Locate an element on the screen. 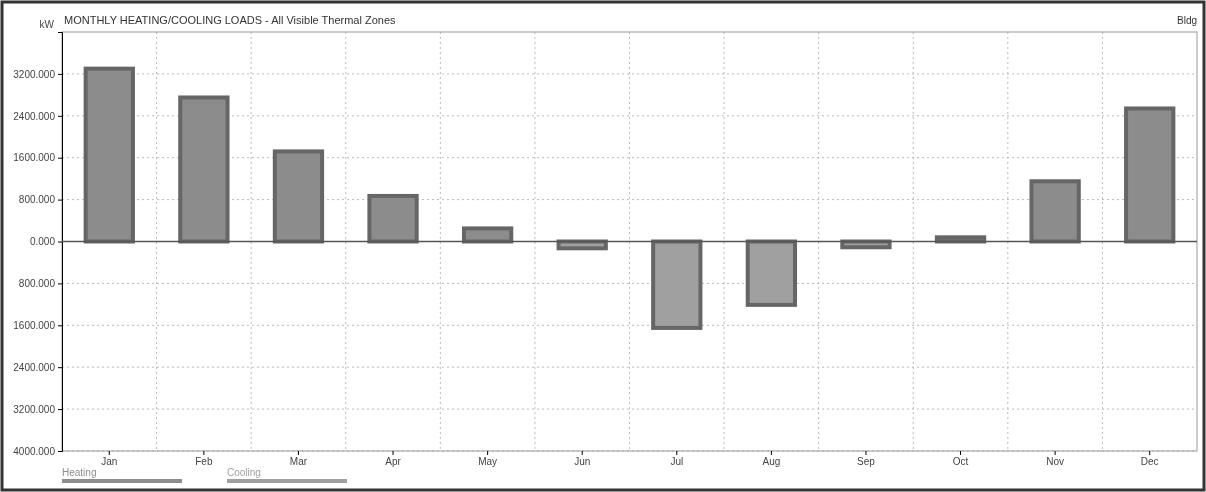 The width and height of the screenshot is (1206, 492). x-tick-label: Sep is located at coordinates (866, 462).